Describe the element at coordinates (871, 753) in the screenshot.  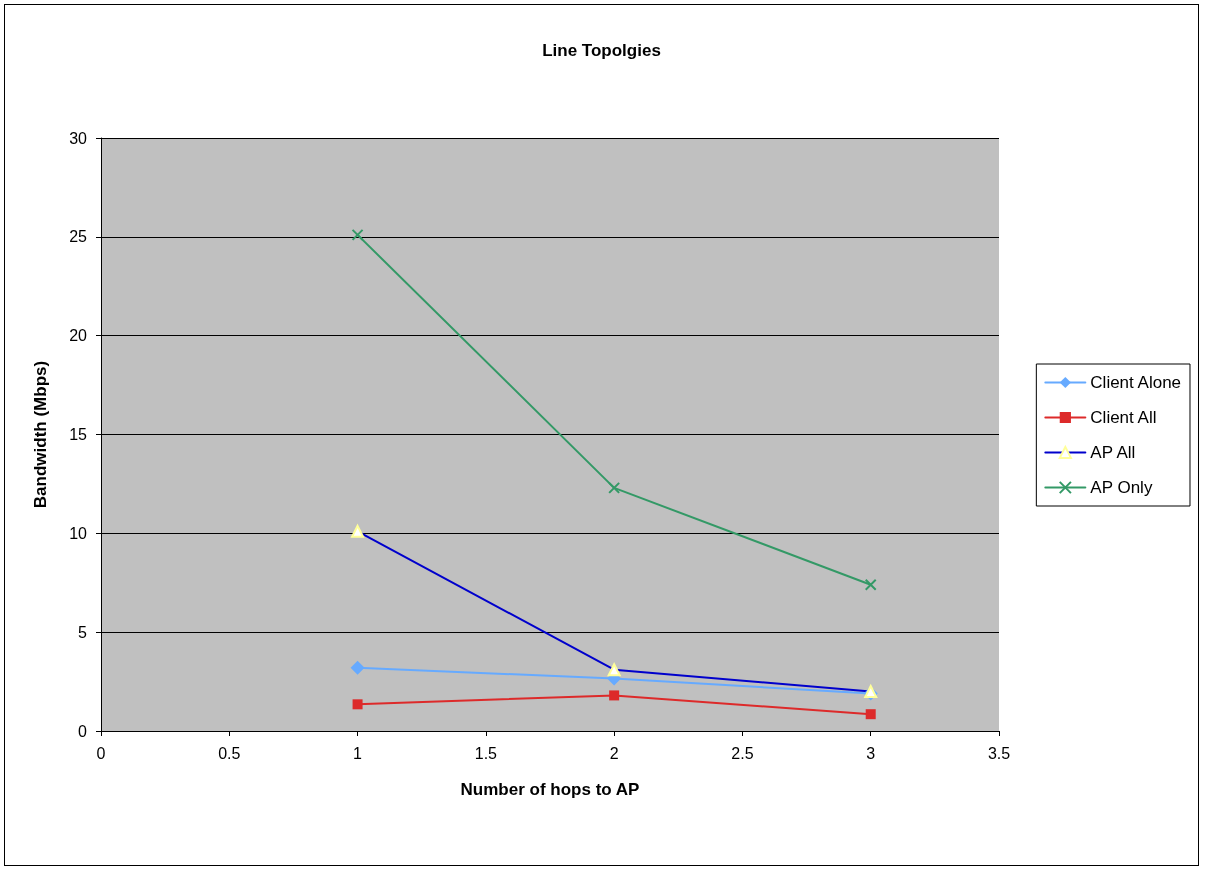
I see `x-tick-label: 3` at that location.